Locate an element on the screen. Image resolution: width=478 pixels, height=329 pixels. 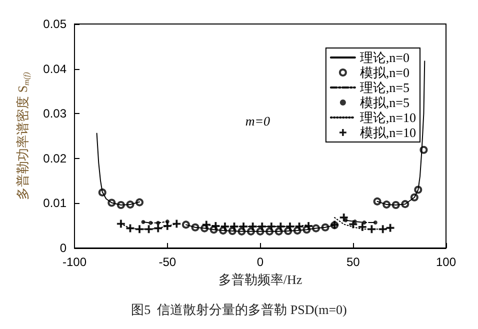
text: 图5 信道散射分量的多普勒 PSD(m=0) is located at coordinates (239, 309).